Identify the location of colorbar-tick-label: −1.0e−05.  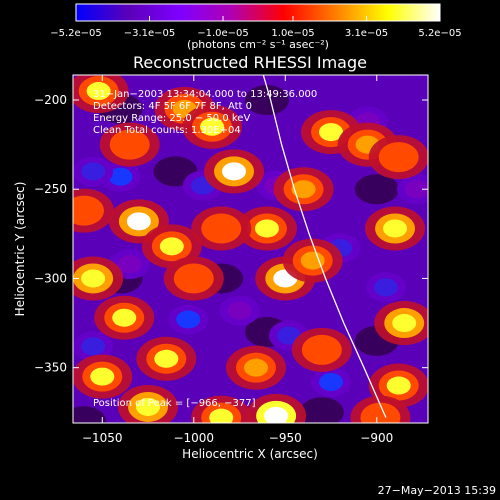
(223, 33).